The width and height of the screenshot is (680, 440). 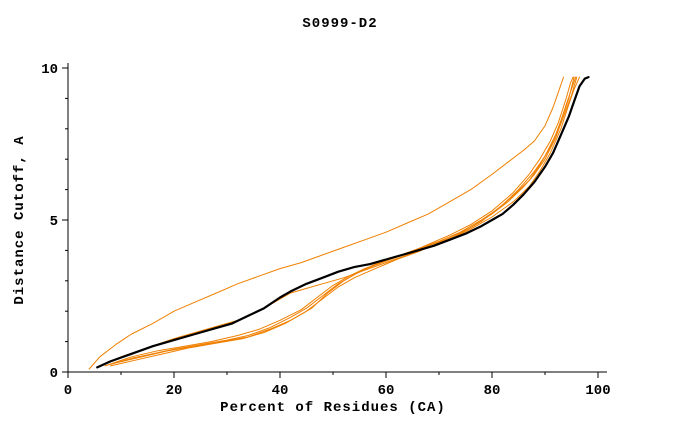 What do you see at coordinates (54, 222) in the screenshot?
I see `y-tick-label: 5` at bounding box center [54, 222].